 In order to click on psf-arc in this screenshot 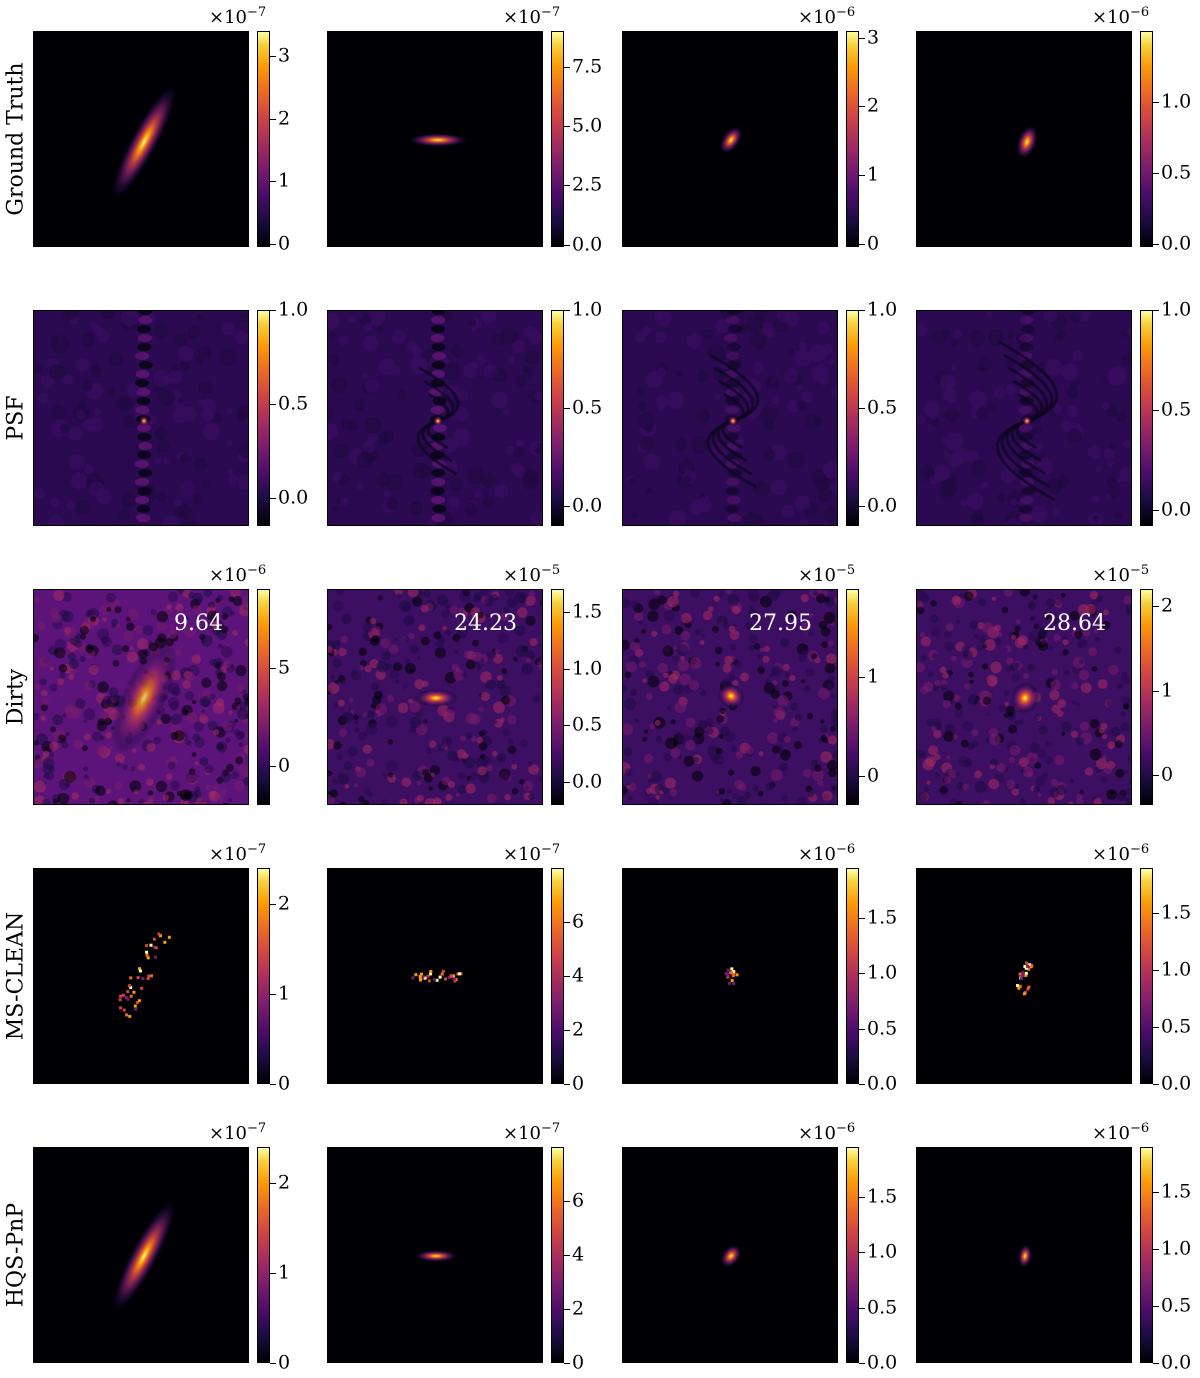, I will do `click(439, 394)`.